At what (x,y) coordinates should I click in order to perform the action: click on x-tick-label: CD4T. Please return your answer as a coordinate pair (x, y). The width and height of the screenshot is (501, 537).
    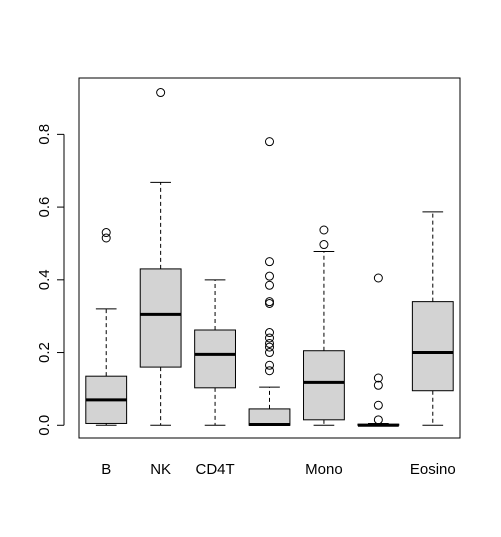
    Looking at the image, I should click on (214, 469).